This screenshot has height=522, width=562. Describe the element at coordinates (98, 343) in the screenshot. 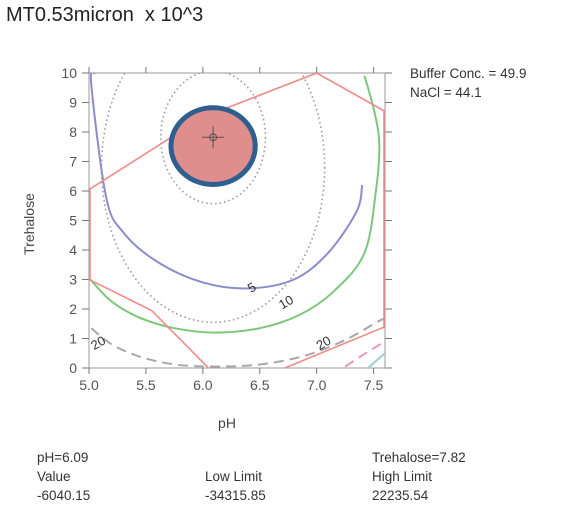

I see `contour-label-20-0: 20` at that location.